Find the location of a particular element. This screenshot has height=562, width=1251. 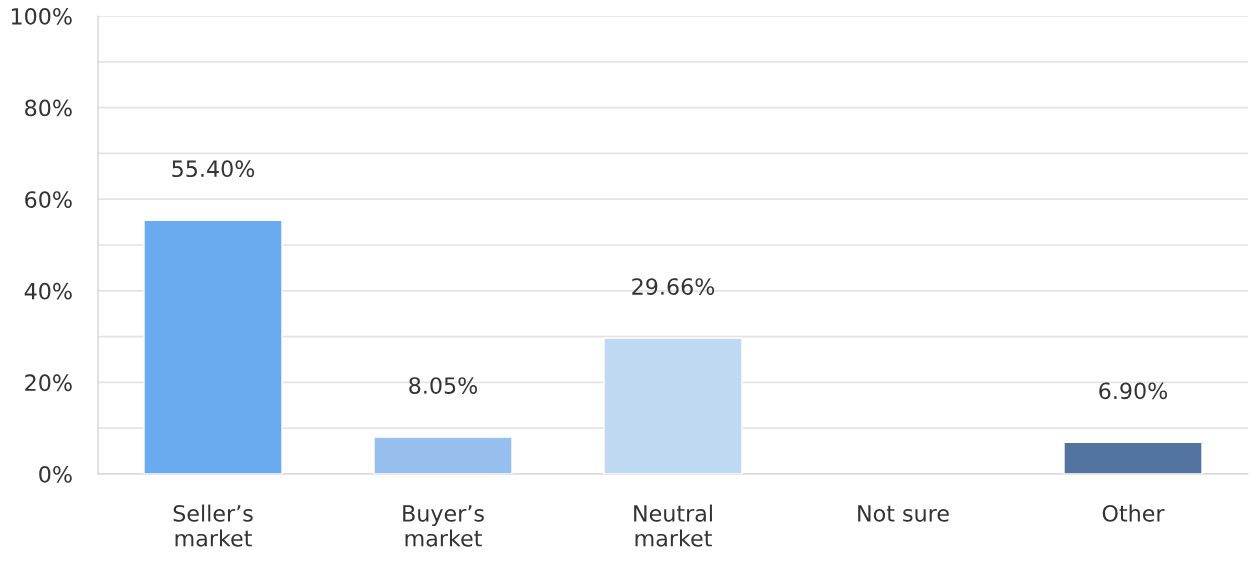

x-tick-label: Not sure is located at coordinates (903, 513).